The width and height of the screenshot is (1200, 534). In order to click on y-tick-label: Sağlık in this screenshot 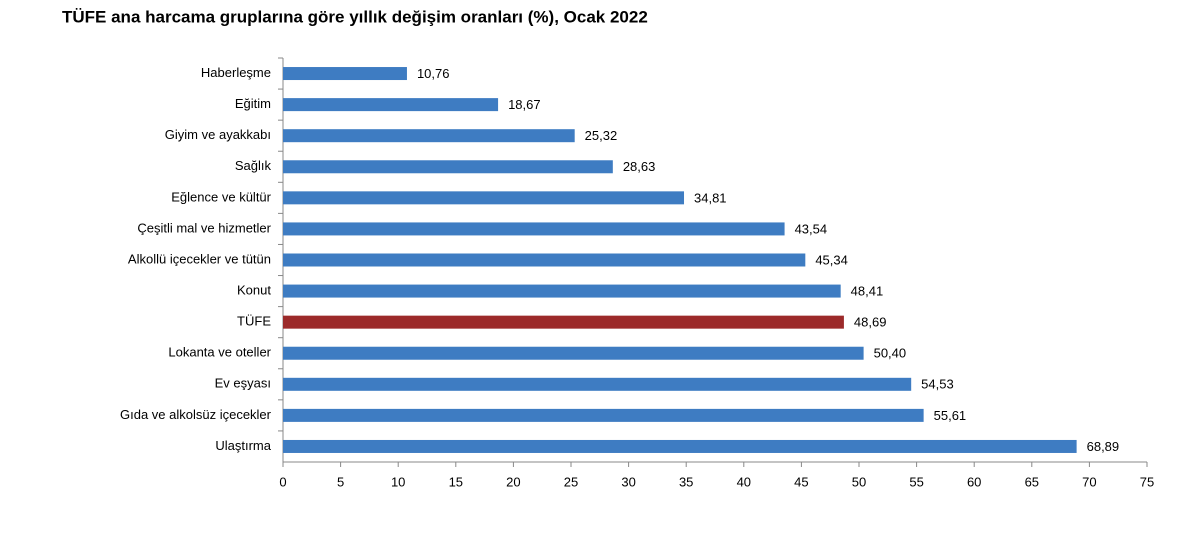, I will do `click(253, 165)`.